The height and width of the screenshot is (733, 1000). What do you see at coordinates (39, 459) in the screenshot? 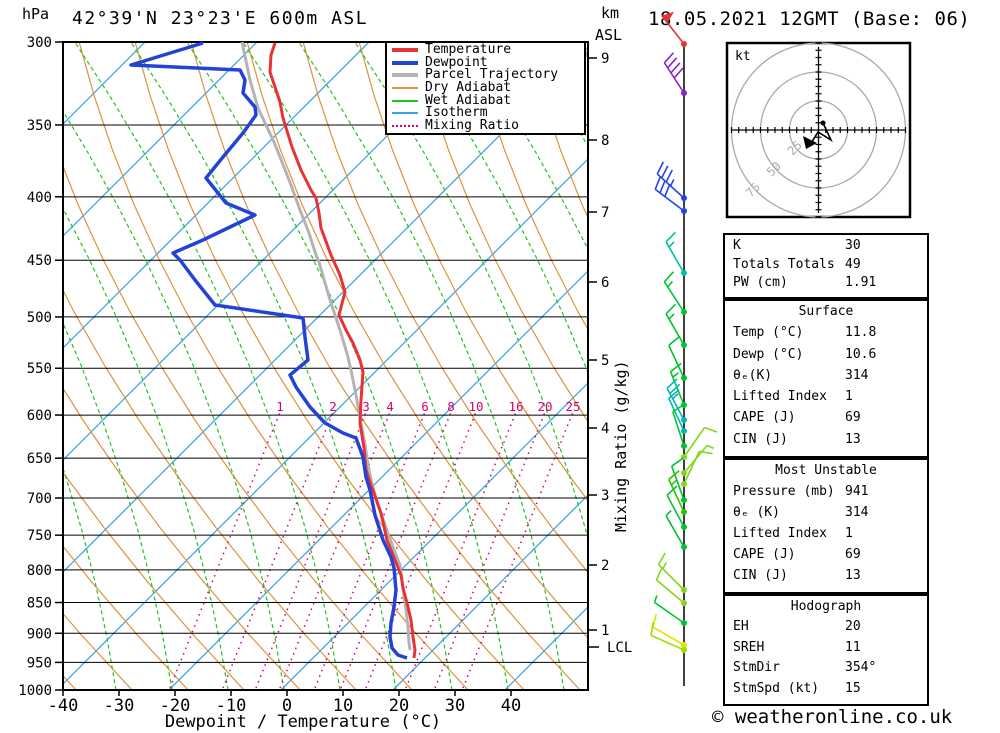
I see `pressure-tick-label: 650` at bounding box center [39, 459].